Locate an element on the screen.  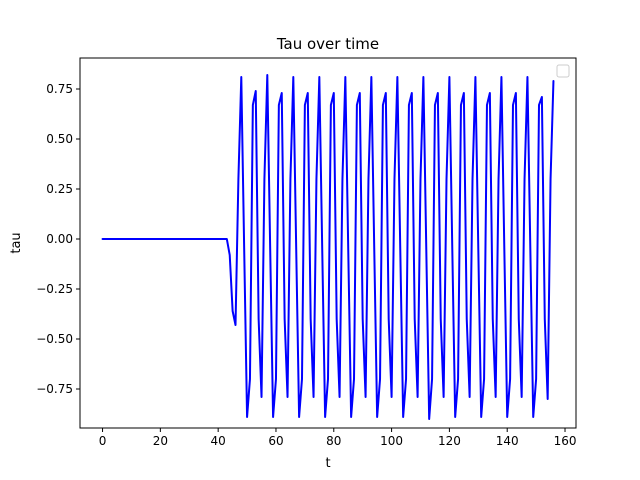
x-tick-label: 40 is located at coordinates (218, 441).